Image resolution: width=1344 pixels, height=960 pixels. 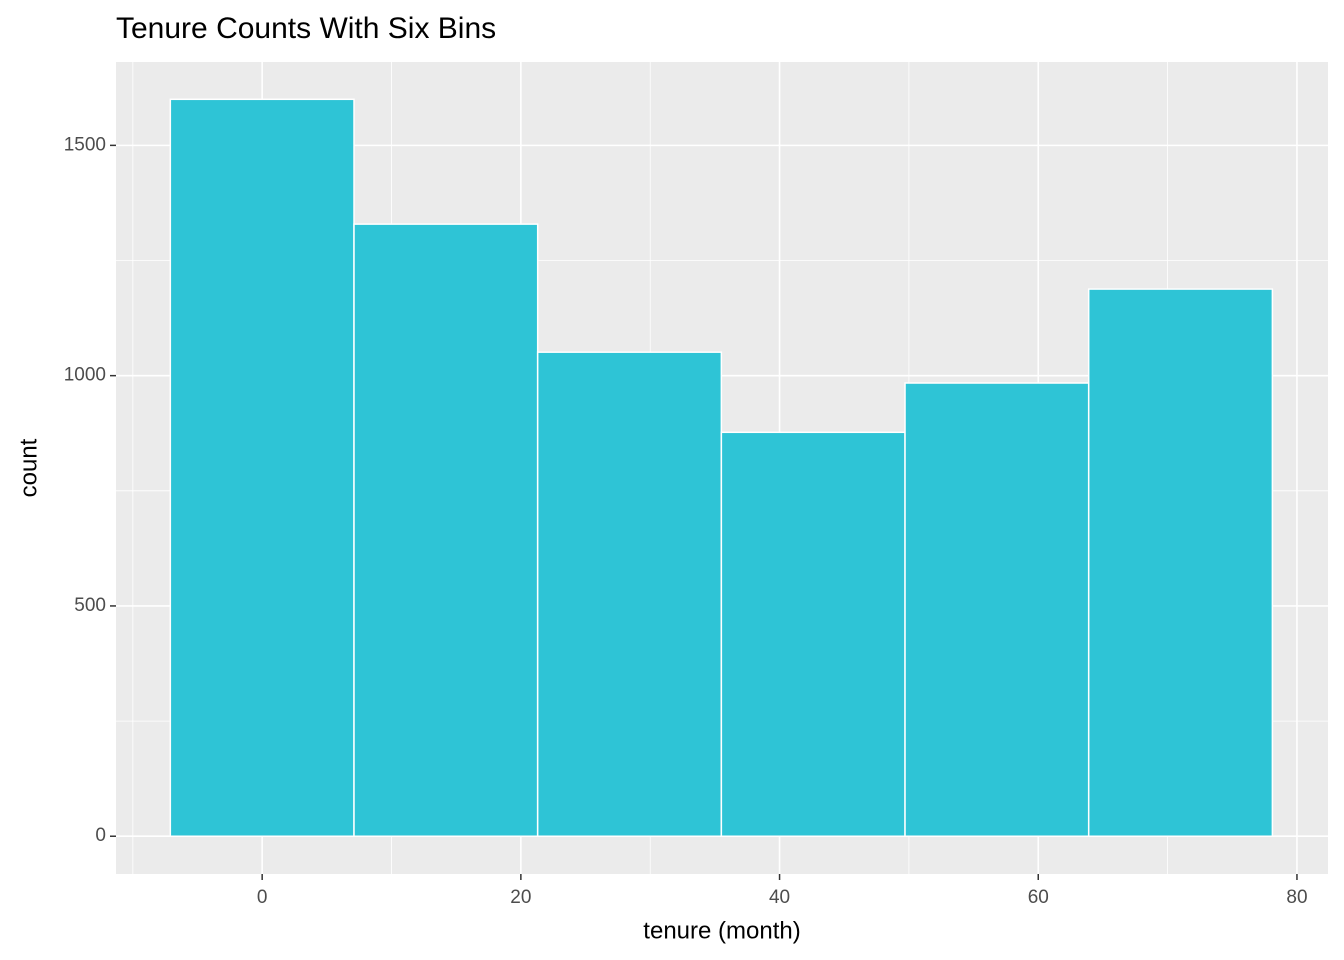 I want to click on x-tick-label: 0, so click(x=262, y=897).